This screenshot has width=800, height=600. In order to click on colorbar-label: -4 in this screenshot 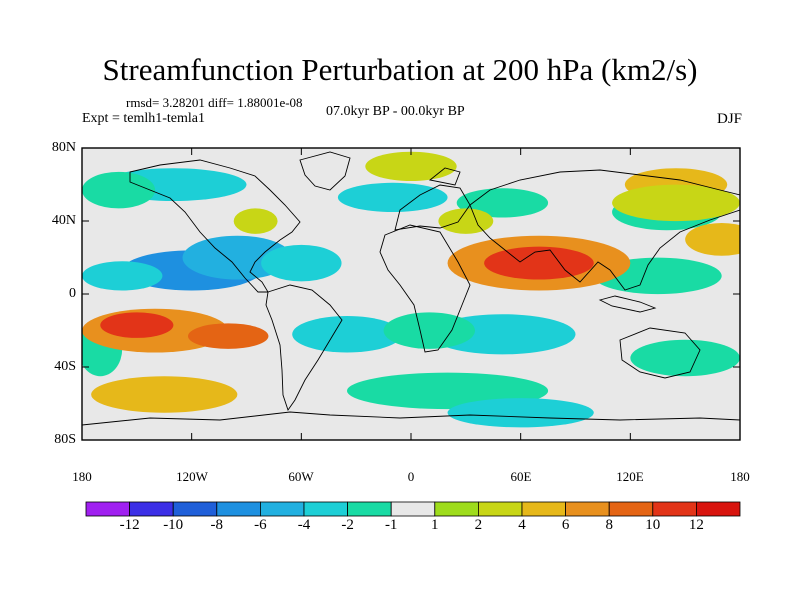, I will do `click(304, 525)`.